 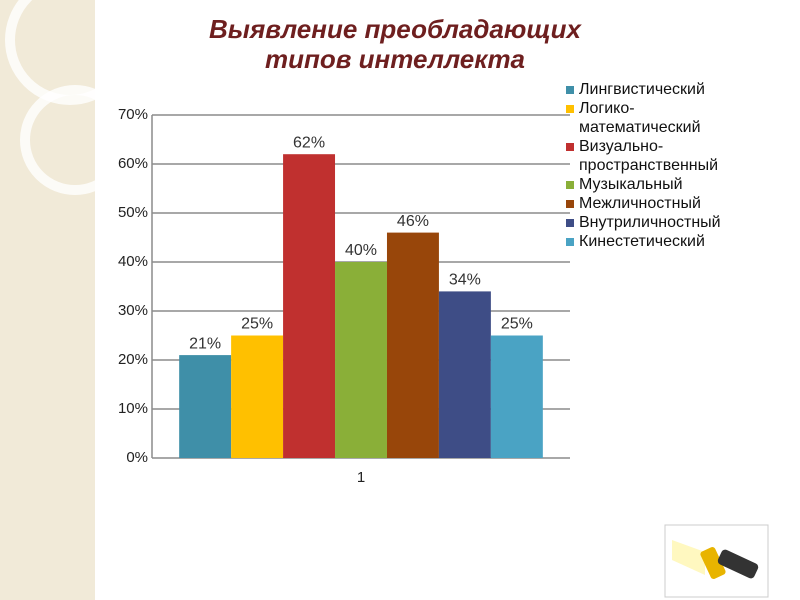 I want to click on y-tick-label: 60%, so click(x=133, y=163).